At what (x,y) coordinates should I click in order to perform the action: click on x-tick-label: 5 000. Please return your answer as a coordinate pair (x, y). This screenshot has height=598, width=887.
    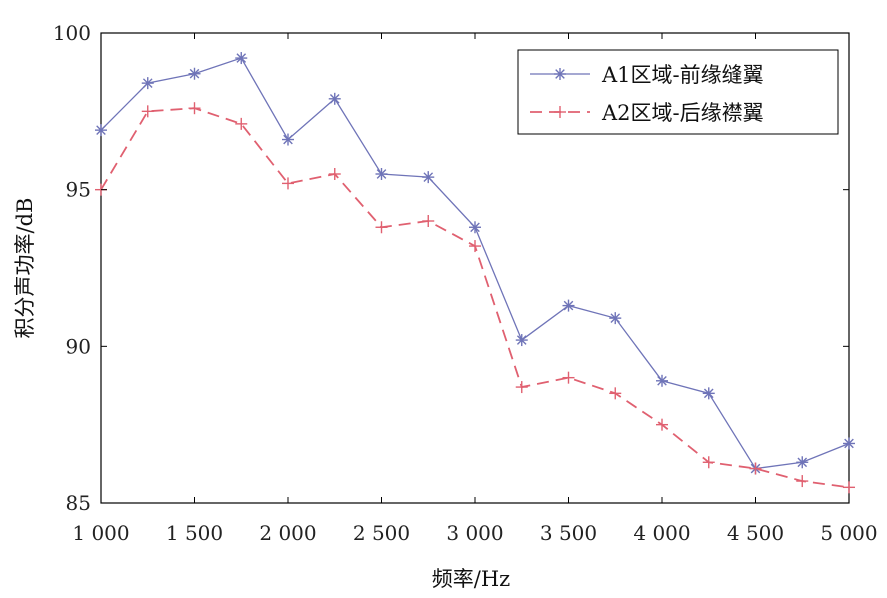
    Looking at the image, I should click on (848, 533).